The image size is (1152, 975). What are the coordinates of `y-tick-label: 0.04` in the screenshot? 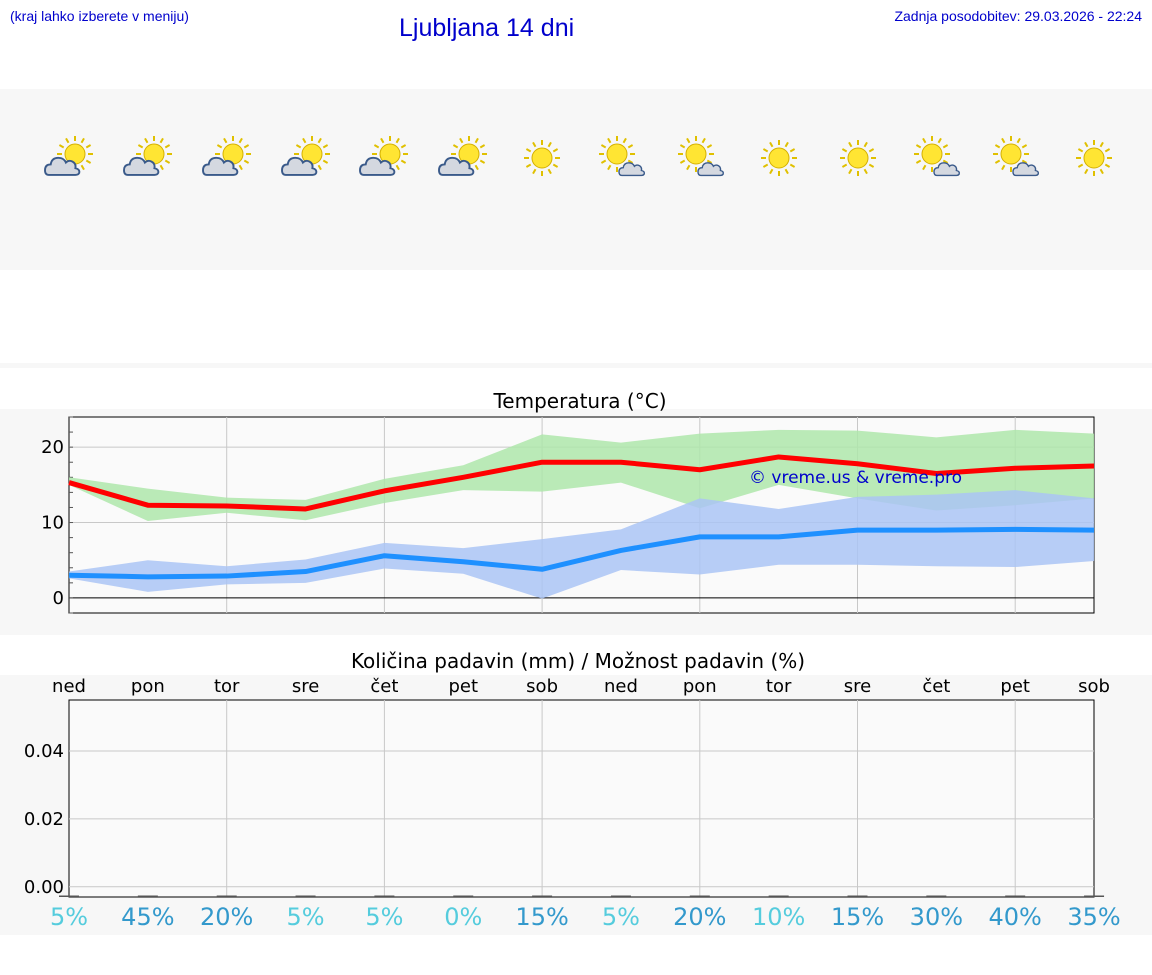 It's located at (44, 751).